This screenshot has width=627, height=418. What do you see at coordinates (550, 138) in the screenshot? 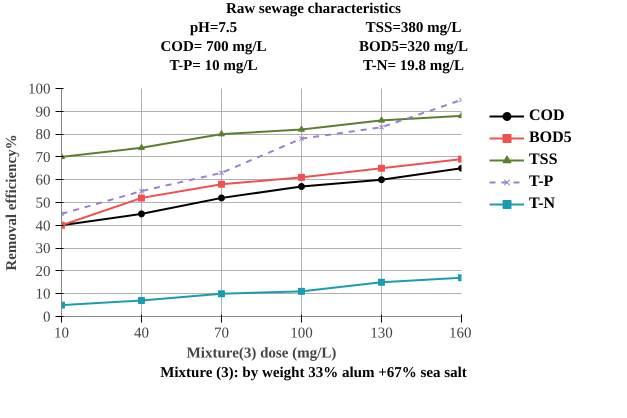
I see `legend-label: BOD5` at bounding box center [550, 138].